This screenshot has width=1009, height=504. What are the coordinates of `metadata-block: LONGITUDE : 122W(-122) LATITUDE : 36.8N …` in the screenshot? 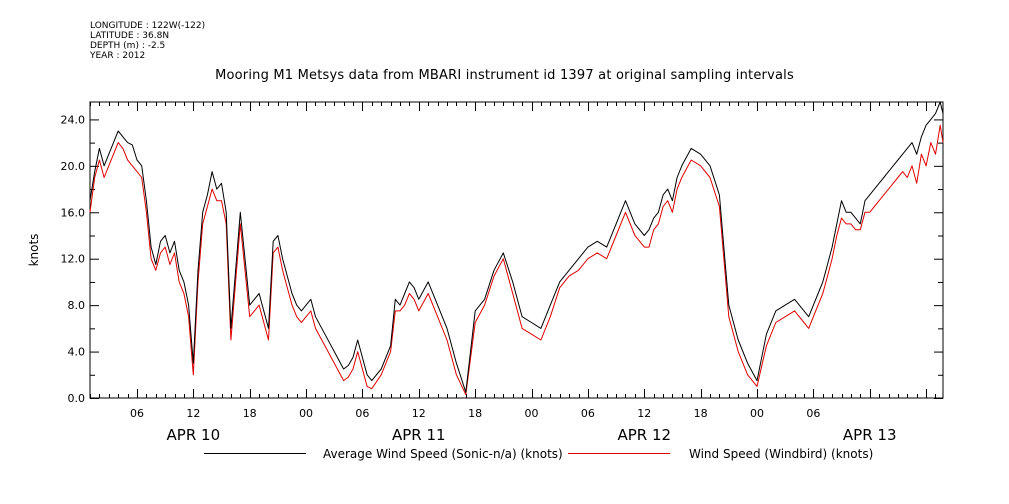 It's located at (147, 41).